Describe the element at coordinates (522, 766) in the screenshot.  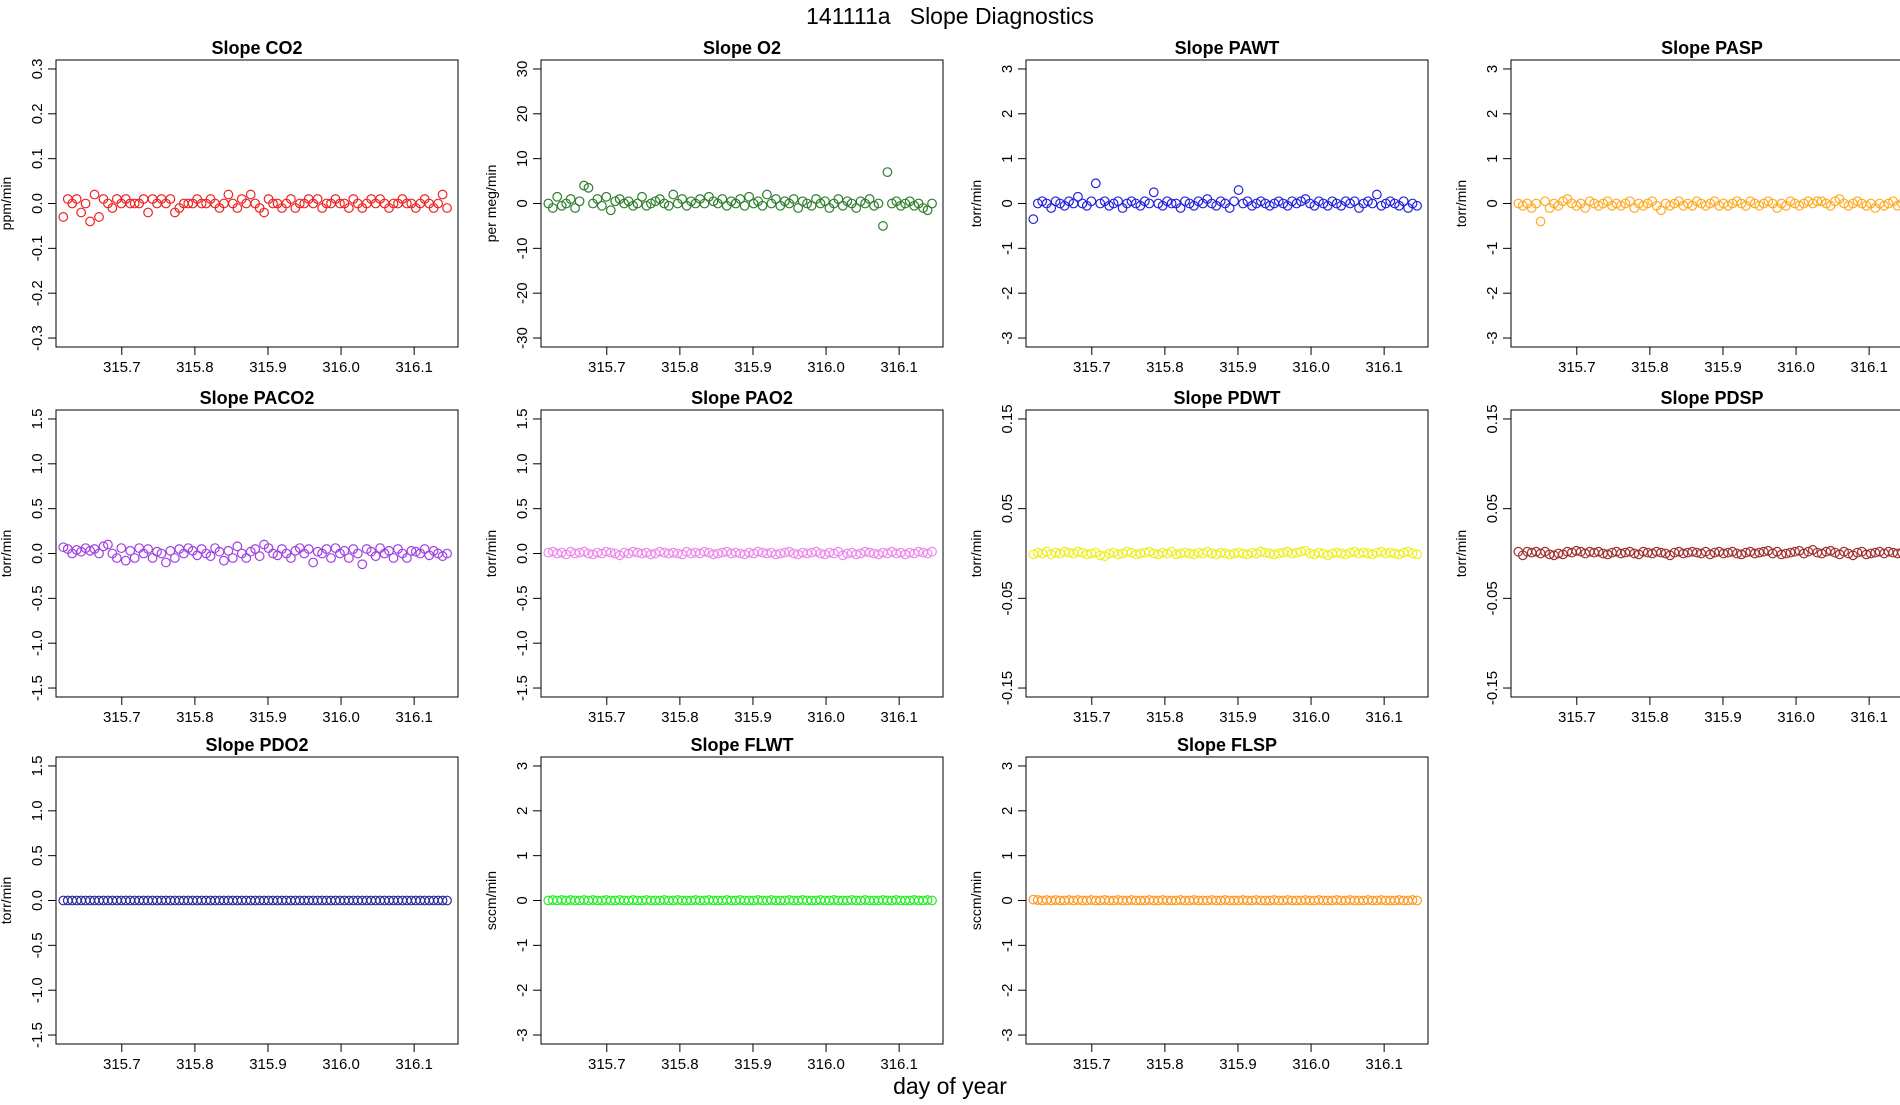
I see `y-tick-label: 3` at that location.